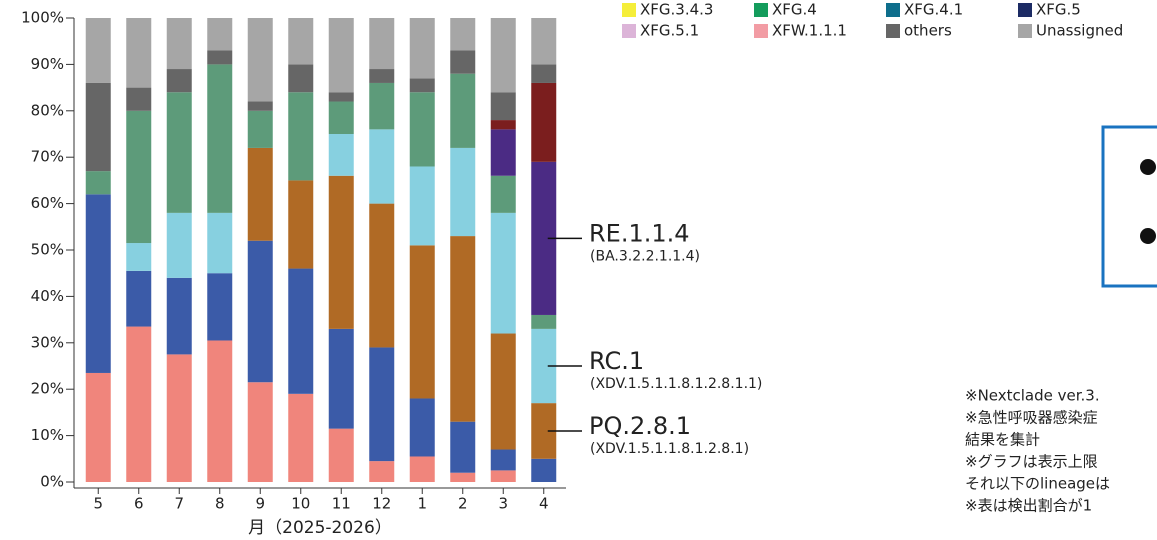  What do you see at coordinates (933, 10) in the screenshot?
I see `legend-label: XFG.4.1` at bounding box center [933, 10].